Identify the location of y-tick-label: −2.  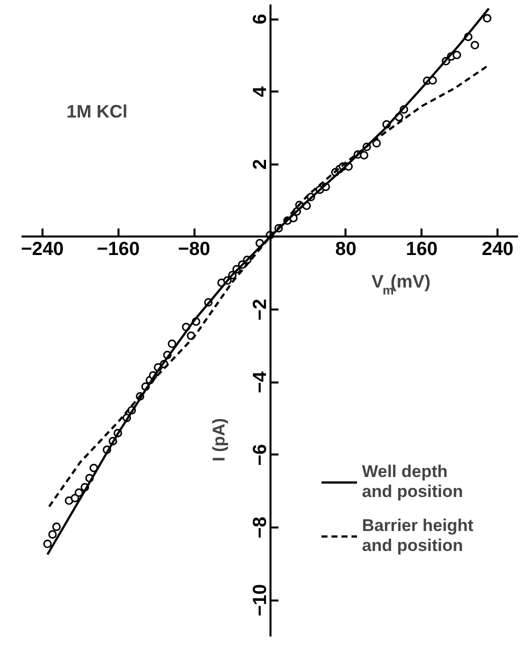
(260, 309).